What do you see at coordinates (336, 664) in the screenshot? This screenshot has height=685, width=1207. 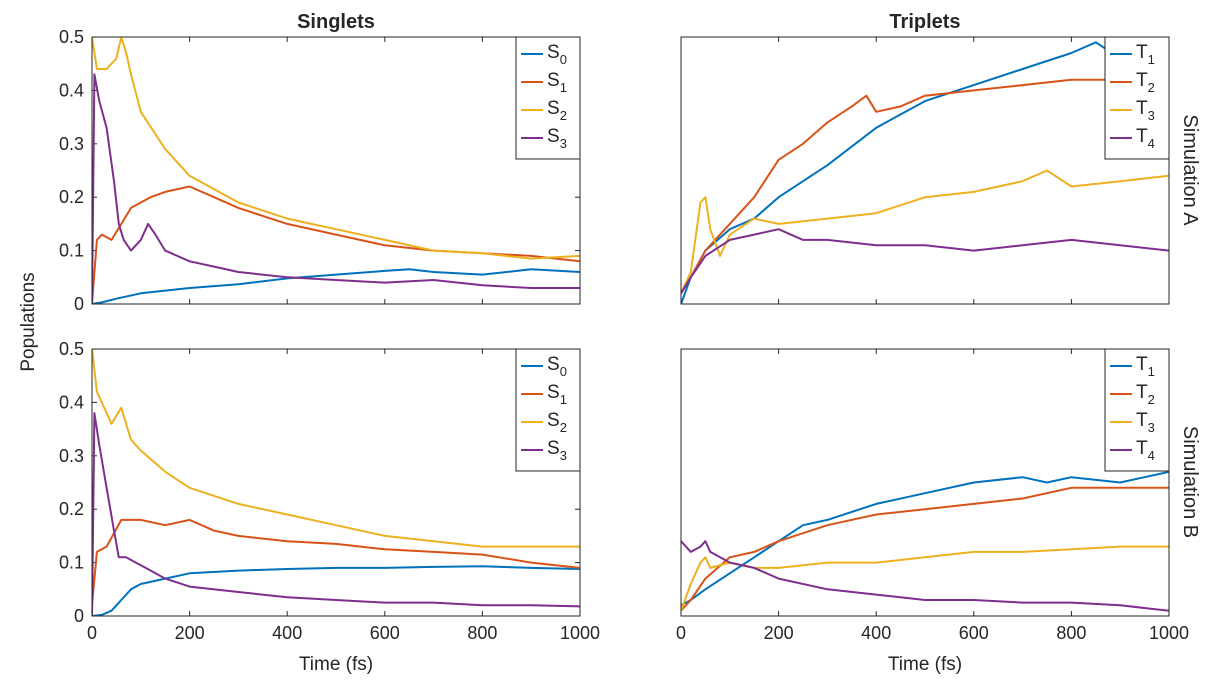 I see `x-axis-label-singlets: Time (fs)` at bounding box center [336, 664].